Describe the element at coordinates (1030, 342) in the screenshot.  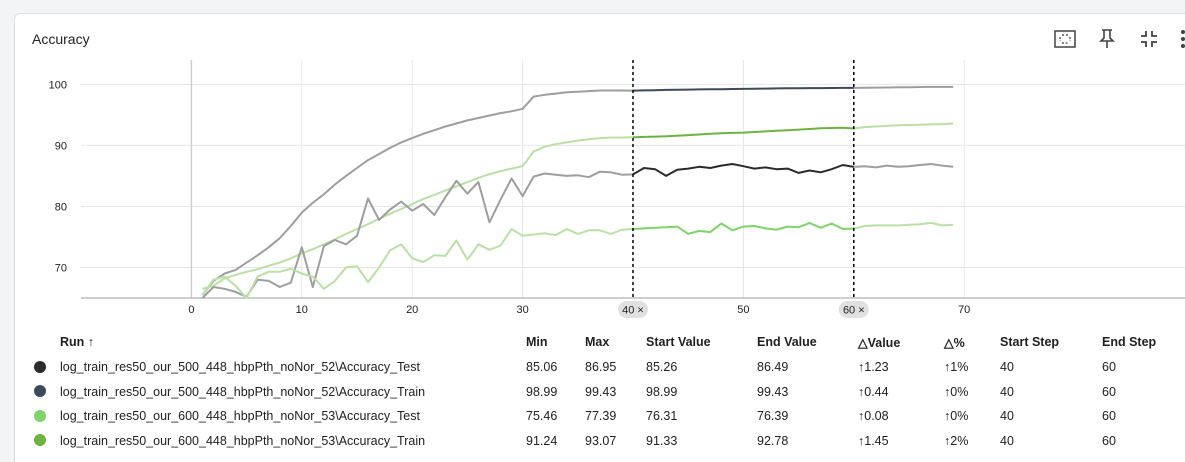
I see `header-start-step: Start Step` at that location.